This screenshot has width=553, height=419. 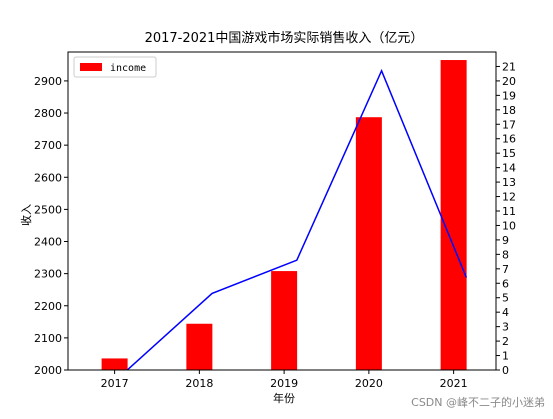 What do you see at coordinates (509, 182) in the screenshot?
I see `y-right-tick-label-13: 13` at bounding box center [509, 182].